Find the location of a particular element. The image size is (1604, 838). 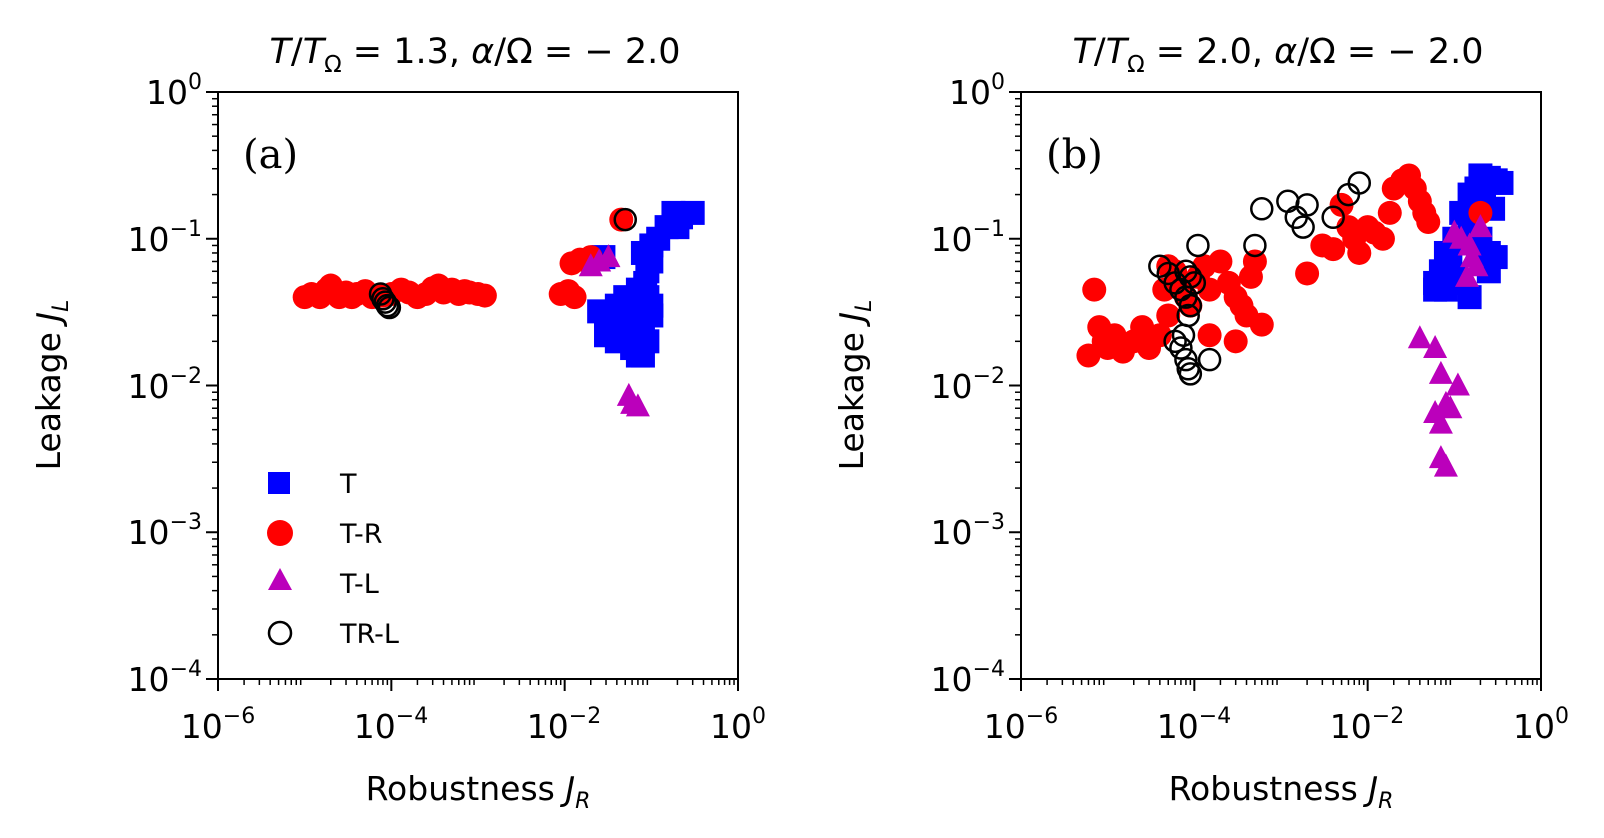

panel-a-title-t1: T is located at coordinates (282, 52).